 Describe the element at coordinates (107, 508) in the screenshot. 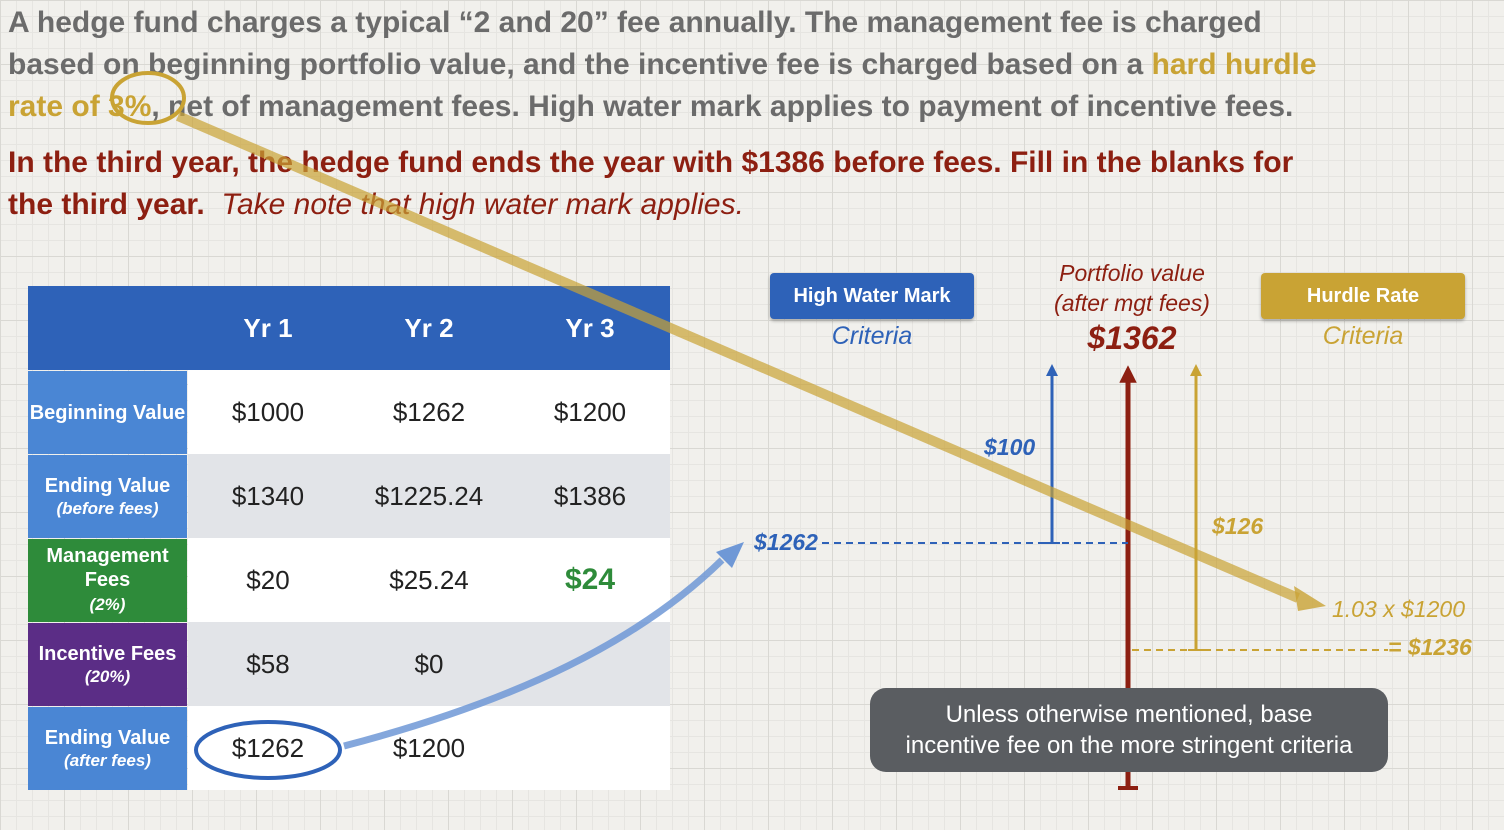

I see `row-label-sub: (before fees)` at that location.